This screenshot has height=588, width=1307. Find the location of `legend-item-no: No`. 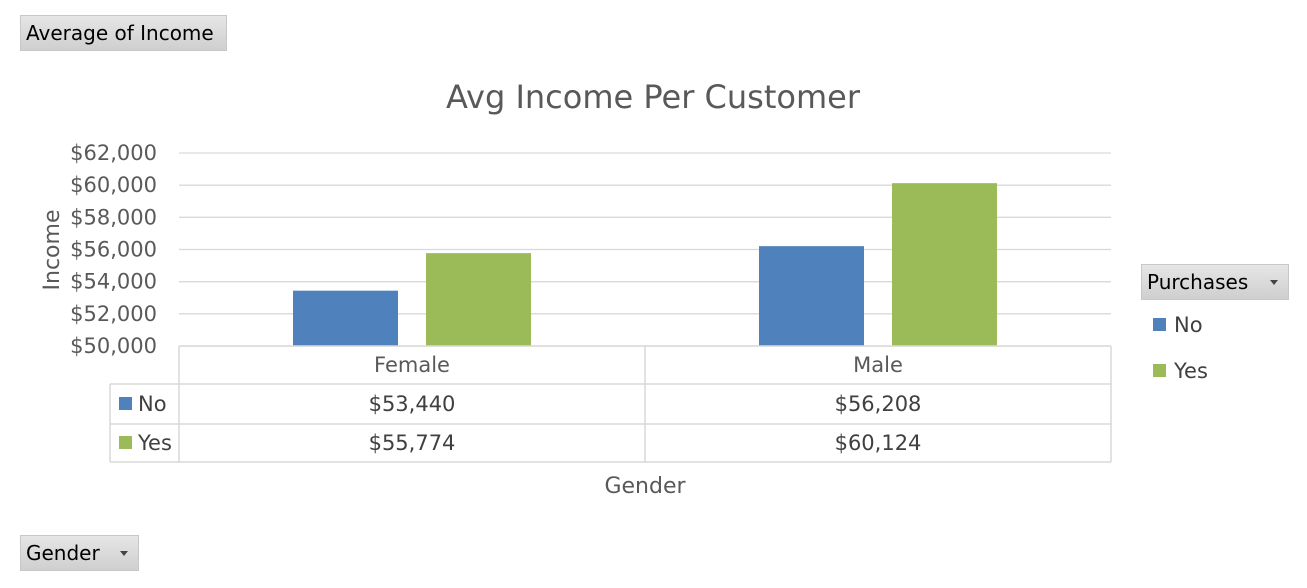

legend-item-no: No is located at coordinates (1178, 325).